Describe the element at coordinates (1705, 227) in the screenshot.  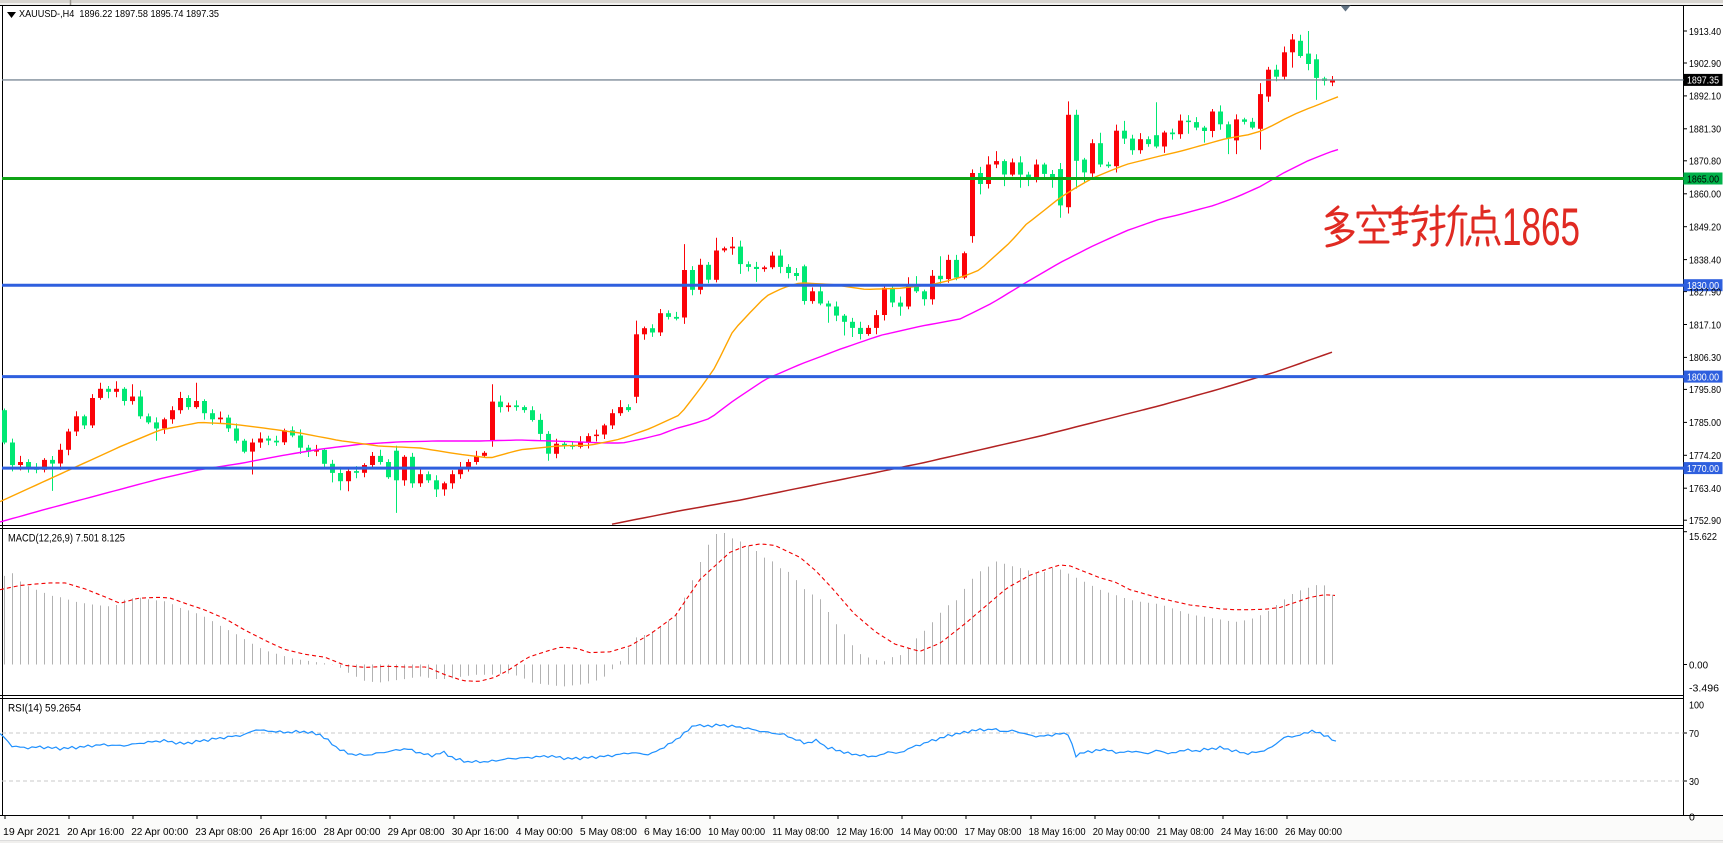
I see `svg-text: 1849.20` at that location.